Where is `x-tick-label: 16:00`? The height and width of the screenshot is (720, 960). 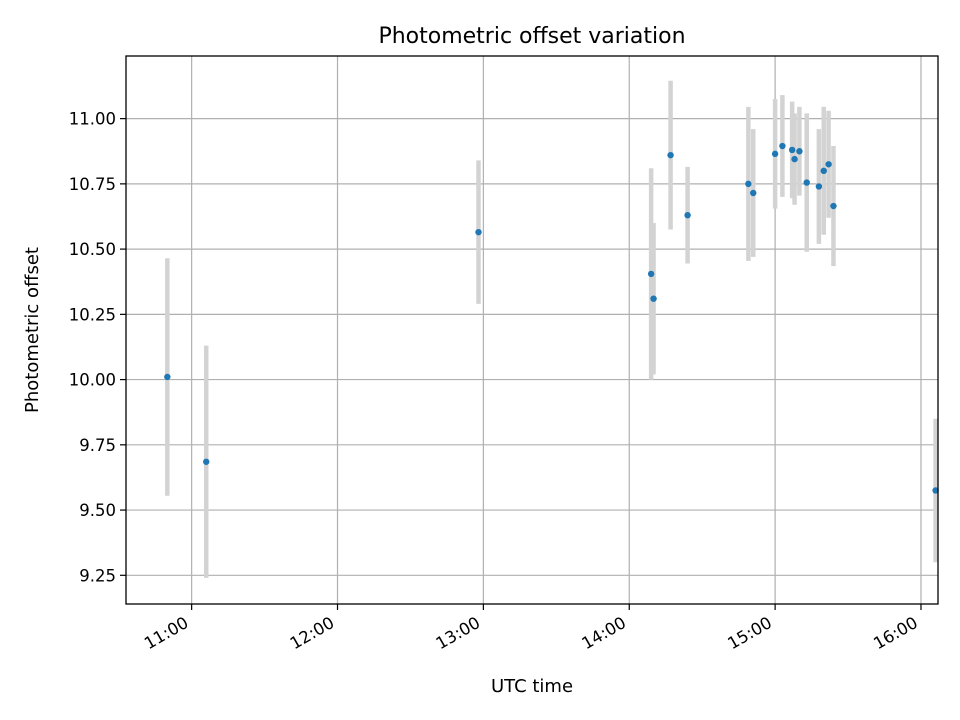 x-tick-label: 16:00 is located at coordinates (895, 633).